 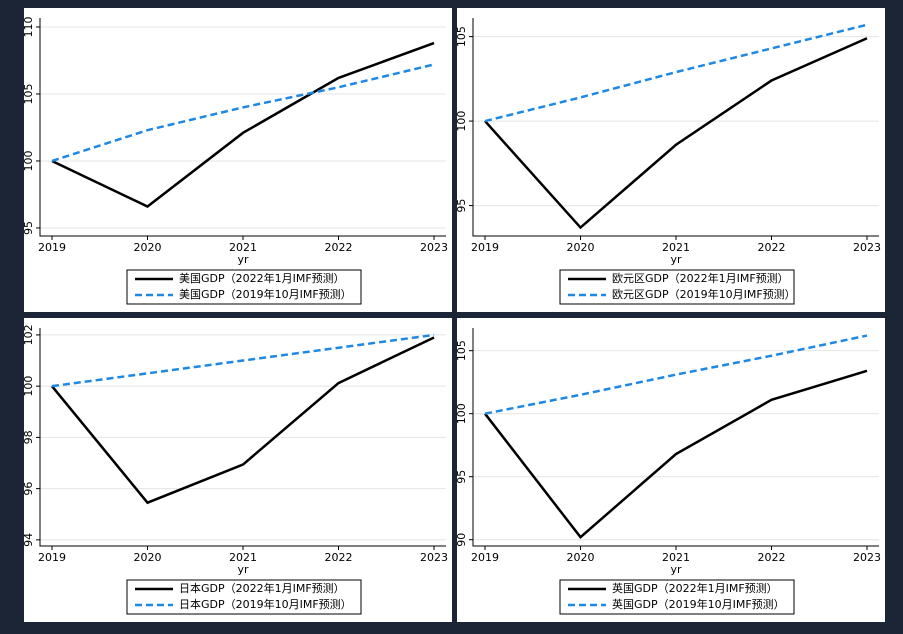 I want to click on y-tick-label: 94, so click(x=28, y=540).